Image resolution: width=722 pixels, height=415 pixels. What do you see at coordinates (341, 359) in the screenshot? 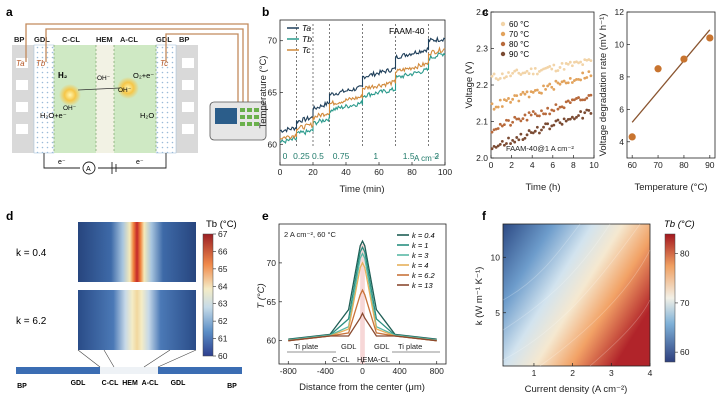
I see `region-label-ccl-e: C-CL` at bounding box center [341, 359].